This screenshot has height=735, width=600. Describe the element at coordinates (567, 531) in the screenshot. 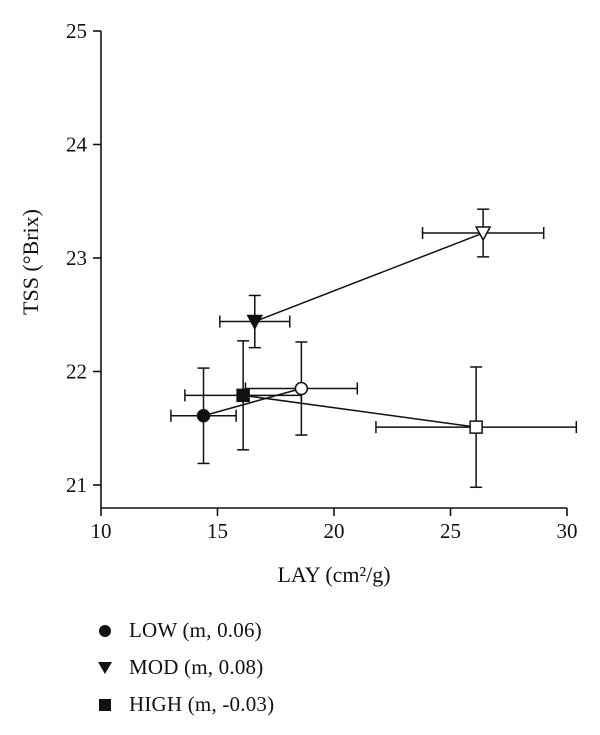

I see `x-tick-label: 30` at that location.